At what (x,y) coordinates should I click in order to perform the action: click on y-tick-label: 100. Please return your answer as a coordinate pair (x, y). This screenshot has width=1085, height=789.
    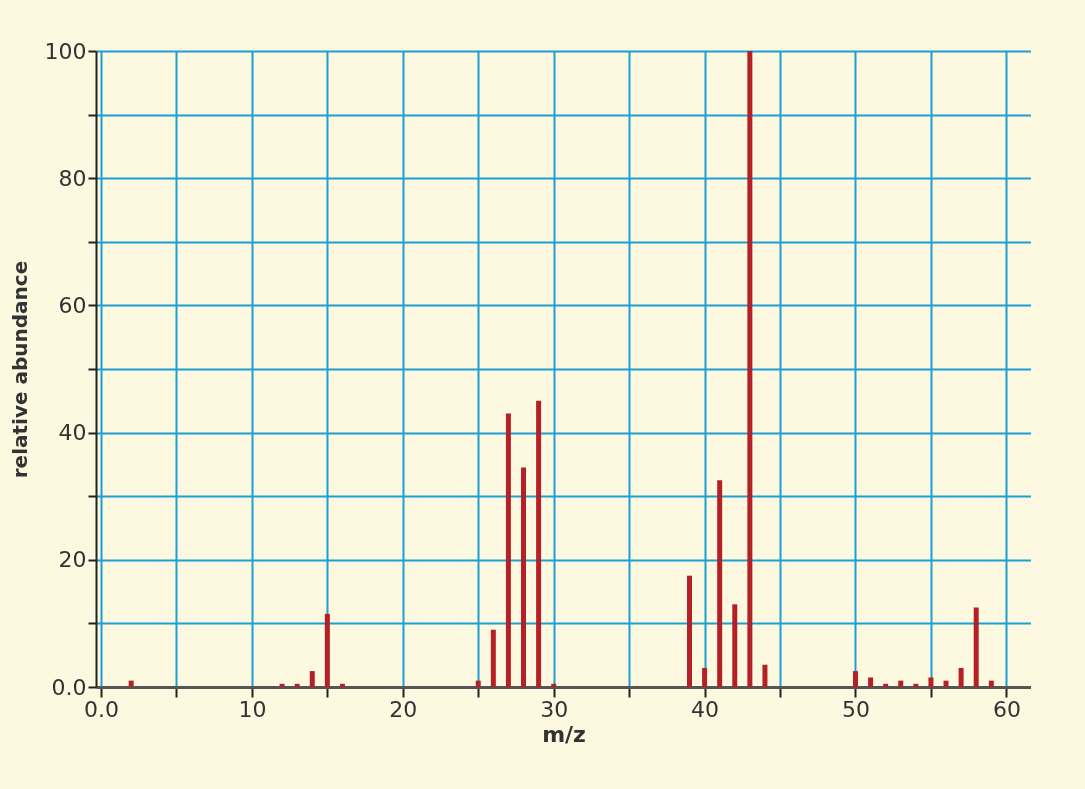
    Looking at the image, I should click on (65, 51).